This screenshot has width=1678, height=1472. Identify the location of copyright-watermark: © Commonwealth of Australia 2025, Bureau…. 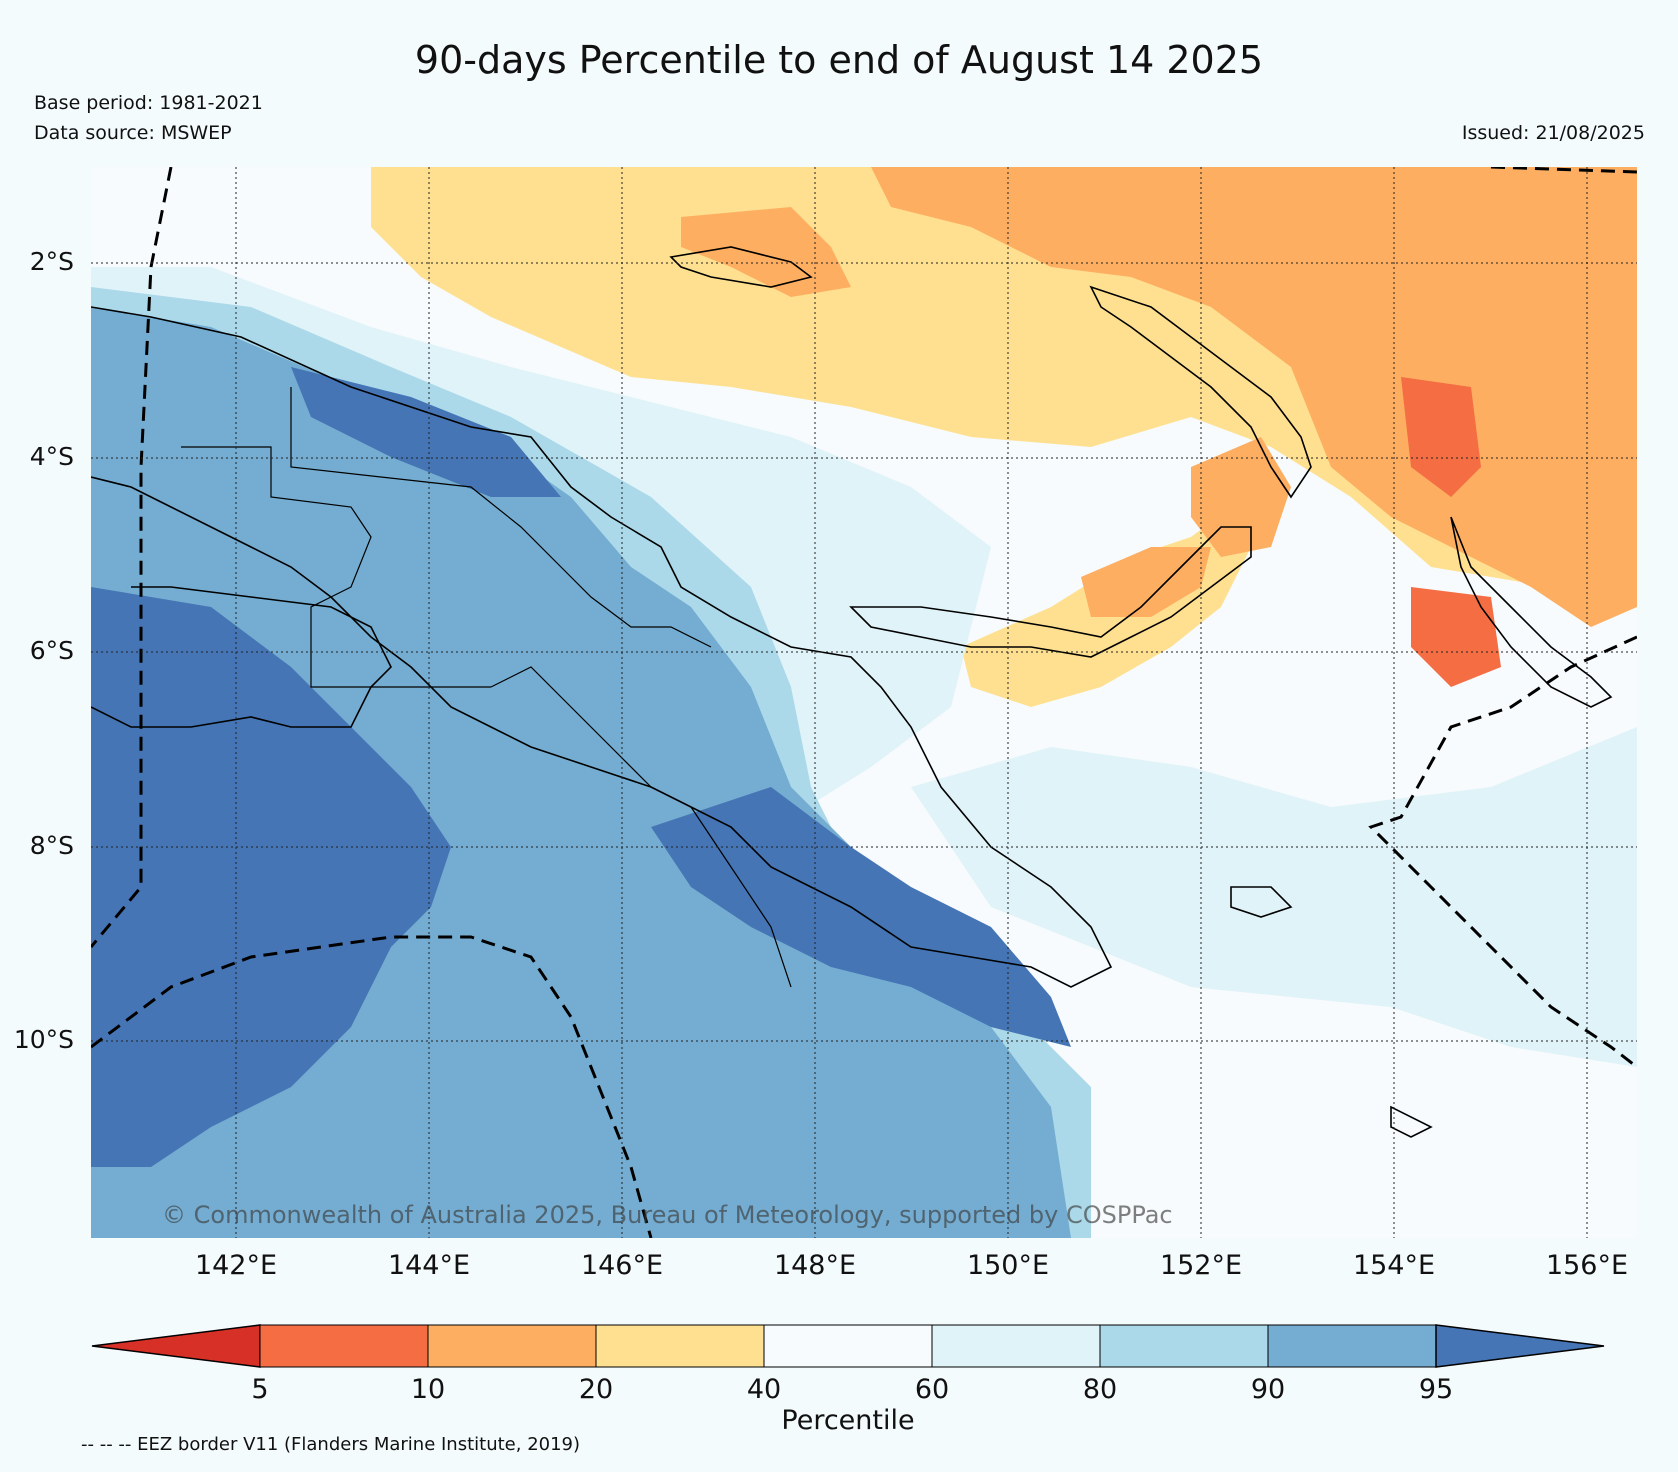
(667, 1215).